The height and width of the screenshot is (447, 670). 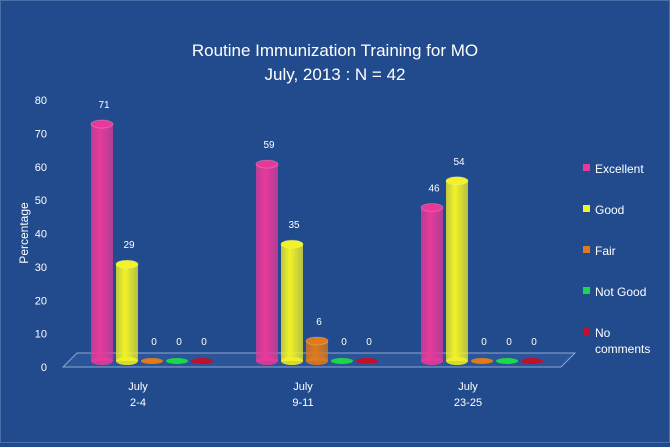 What do you see at coordinates (457, 261) in the screenshot?
I see `bar-good: 54` at bounding box center [457, 261].